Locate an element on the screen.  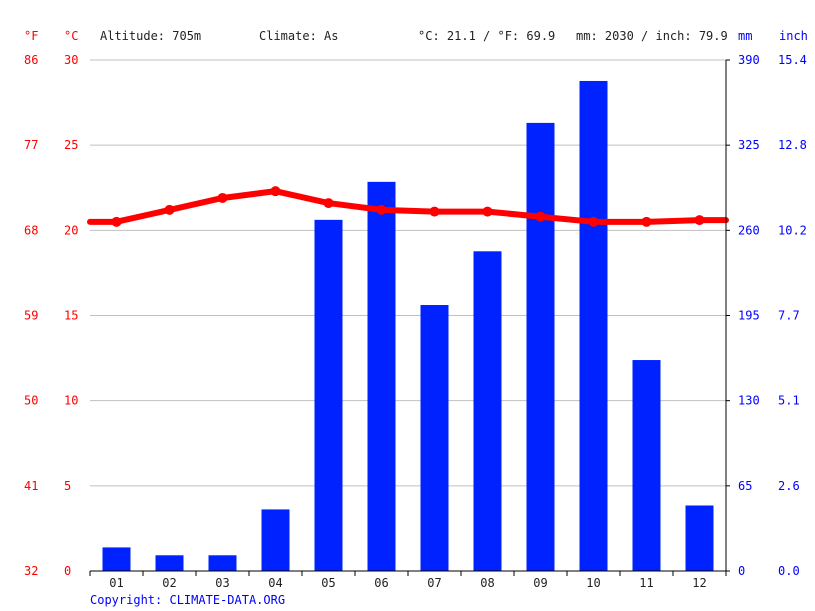
mm-tick-label: 390 is located at coordinates (749, 60).